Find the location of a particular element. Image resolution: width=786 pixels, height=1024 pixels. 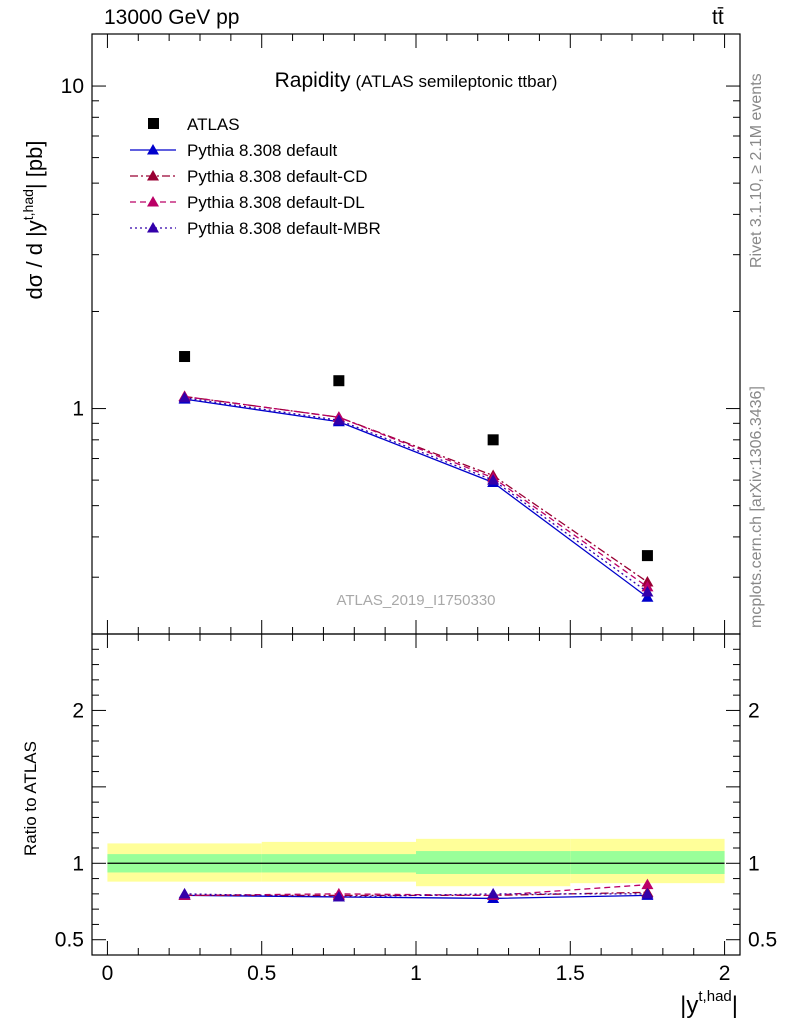

series-line-cd is located at coordinates (416, 489).